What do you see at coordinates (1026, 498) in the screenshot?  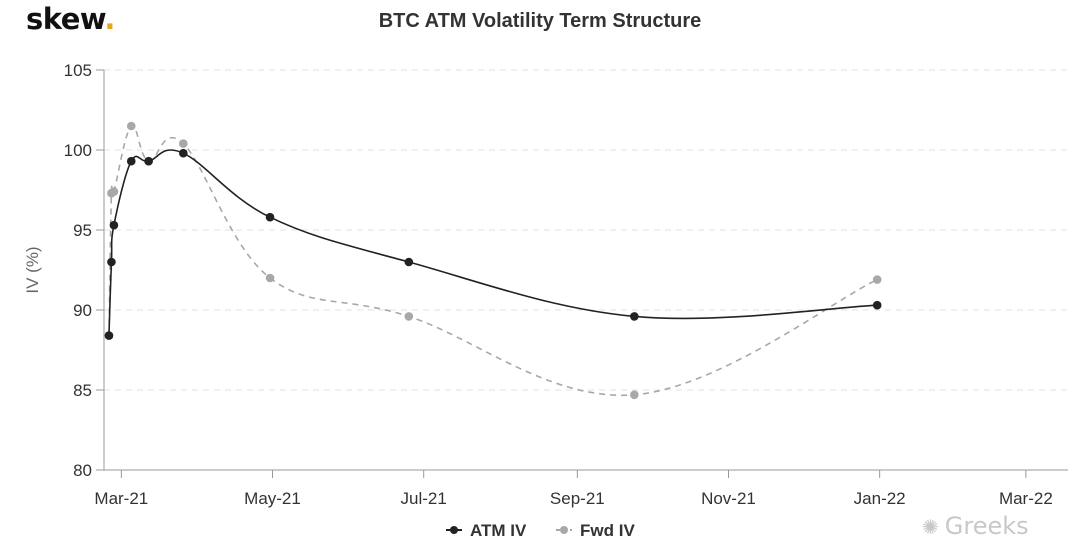 I see `x-tick-label: Mar-22` at bounding box center [1026, 498].